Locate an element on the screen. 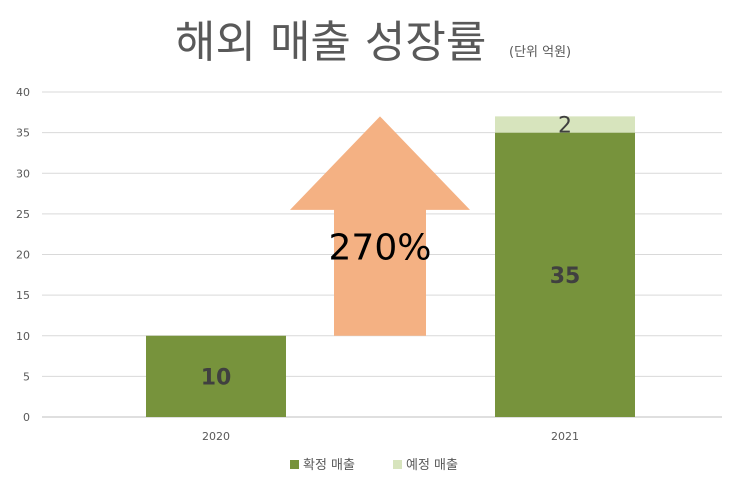 The height and width of the screenshot is (484, 750). x-tick-label: 2021 is located at coordinates (565, 436).